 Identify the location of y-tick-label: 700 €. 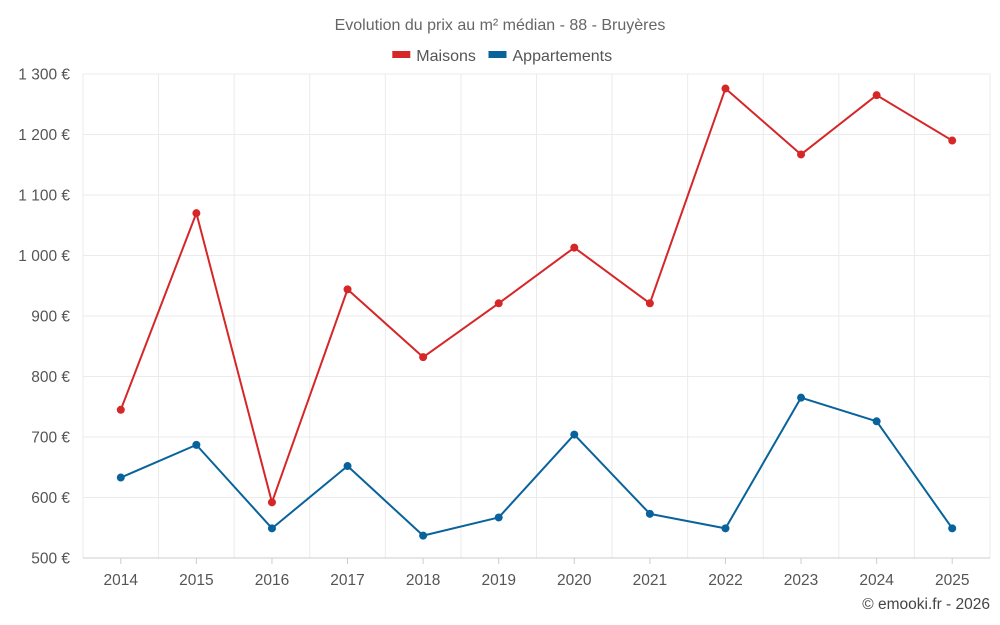
(50, 438).